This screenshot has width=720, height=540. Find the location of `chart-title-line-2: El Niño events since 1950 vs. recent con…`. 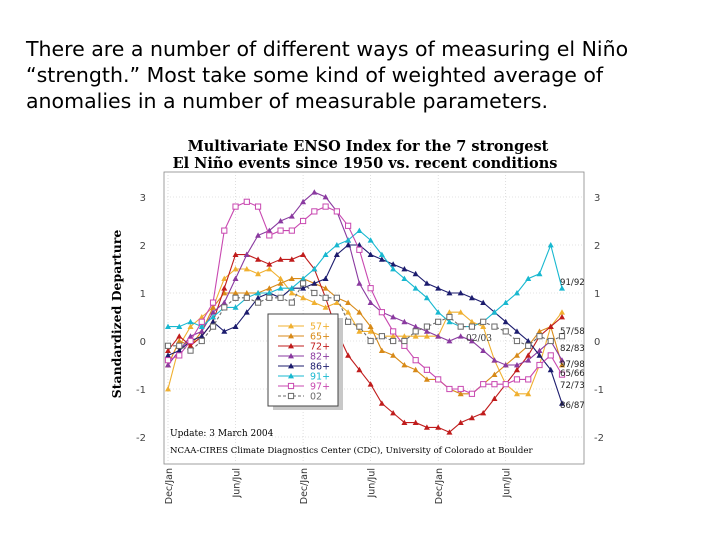

chart-title-line-2: El Niño events since 1950 vs. recent con… is located at coordinates (365, 163).